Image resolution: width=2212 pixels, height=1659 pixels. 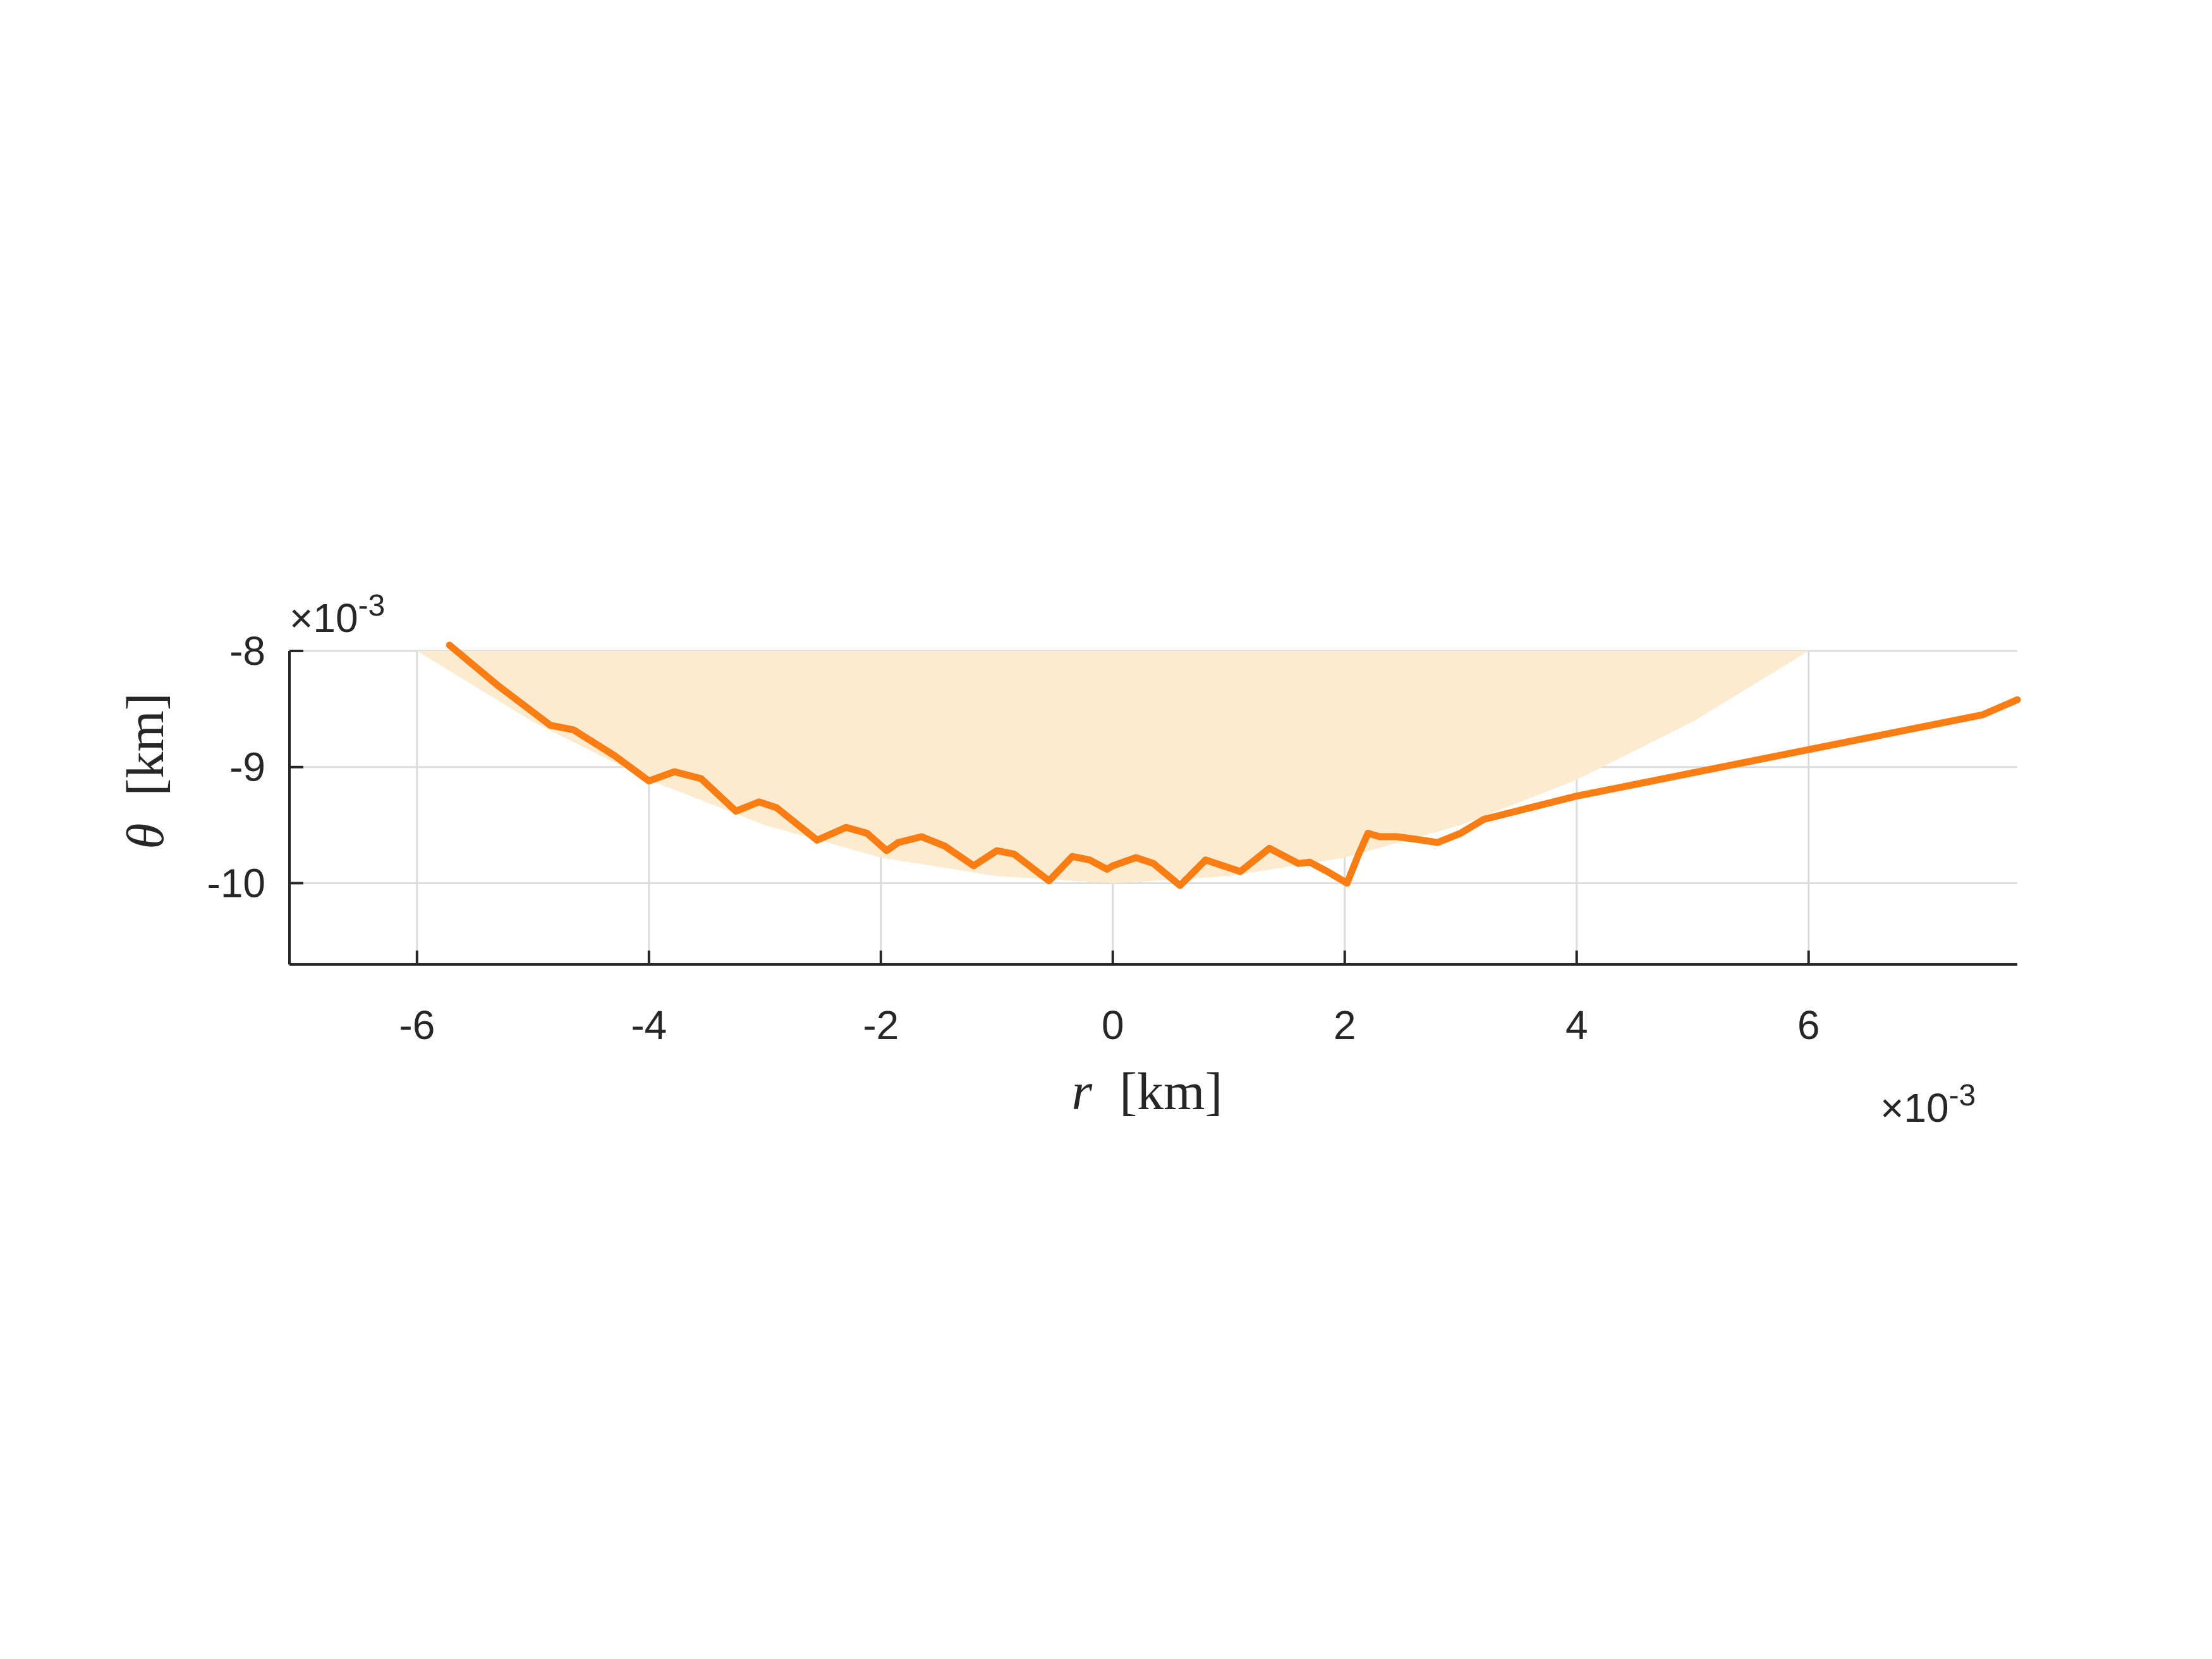 I want to click on x-axis-exponent: ×10⁻³, so click(x=1928, y=1105).